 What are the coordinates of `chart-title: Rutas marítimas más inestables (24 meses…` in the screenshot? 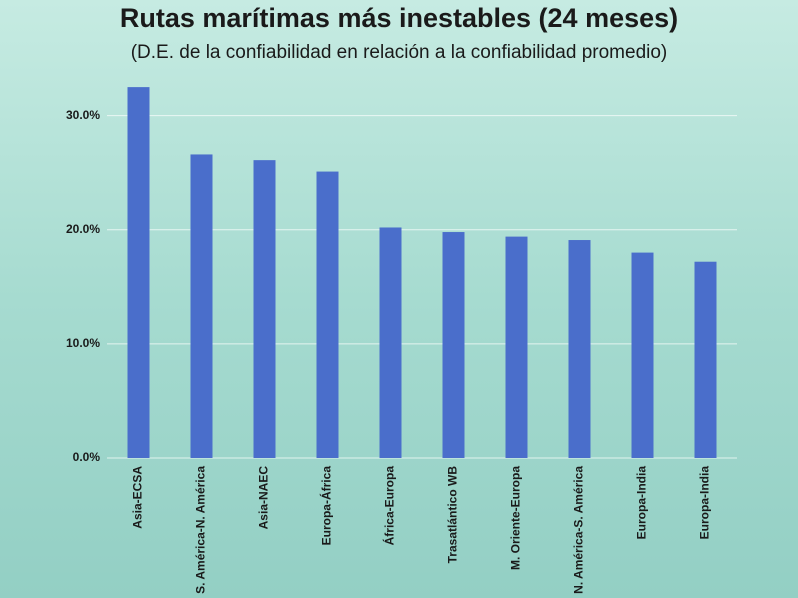 It's located at (399, 18).